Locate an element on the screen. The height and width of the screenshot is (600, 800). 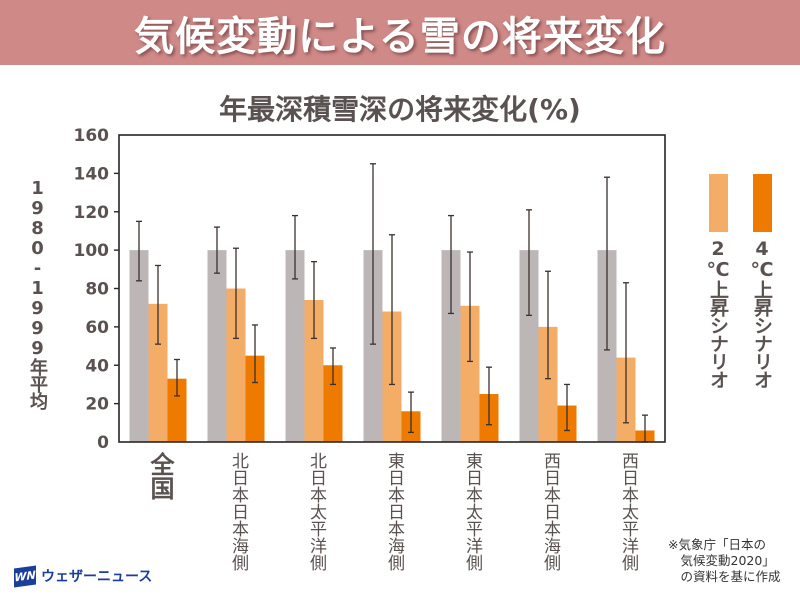
header-banner: 気候変動による雪の将来変化 is located at coordinates (400, 32).